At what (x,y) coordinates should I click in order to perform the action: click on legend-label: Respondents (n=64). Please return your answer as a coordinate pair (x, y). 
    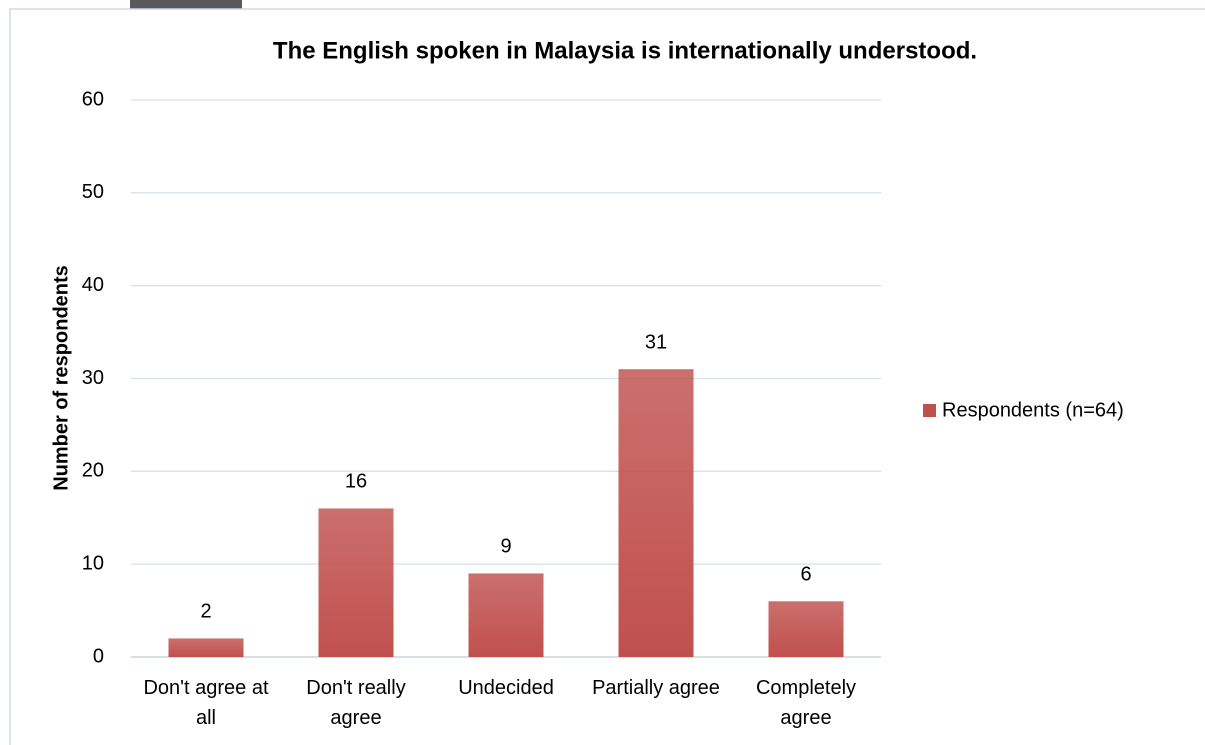
    Looking at the image, I should click on (1033, 410).